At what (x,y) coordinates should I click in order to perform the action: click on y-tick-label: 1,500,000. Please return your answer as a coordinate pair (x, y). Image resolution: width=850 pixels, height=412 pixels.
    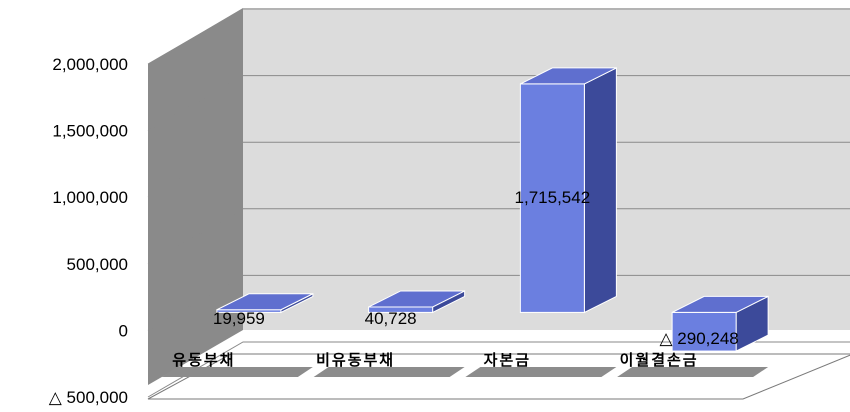
    Looking at the image, I should click on (90, 131).